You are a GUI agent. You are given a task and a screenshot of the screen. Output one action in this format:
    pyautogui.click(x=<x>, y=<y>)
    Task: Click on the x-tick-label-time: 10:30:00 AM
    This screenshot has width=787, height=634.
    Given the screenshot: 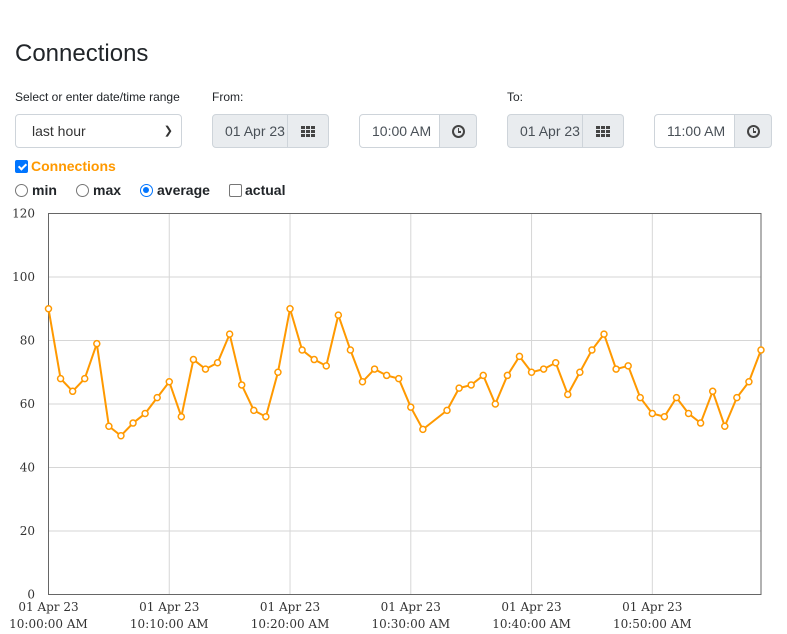 What is the action you would take?
    pyautogui.click(x=410, y=624)
    